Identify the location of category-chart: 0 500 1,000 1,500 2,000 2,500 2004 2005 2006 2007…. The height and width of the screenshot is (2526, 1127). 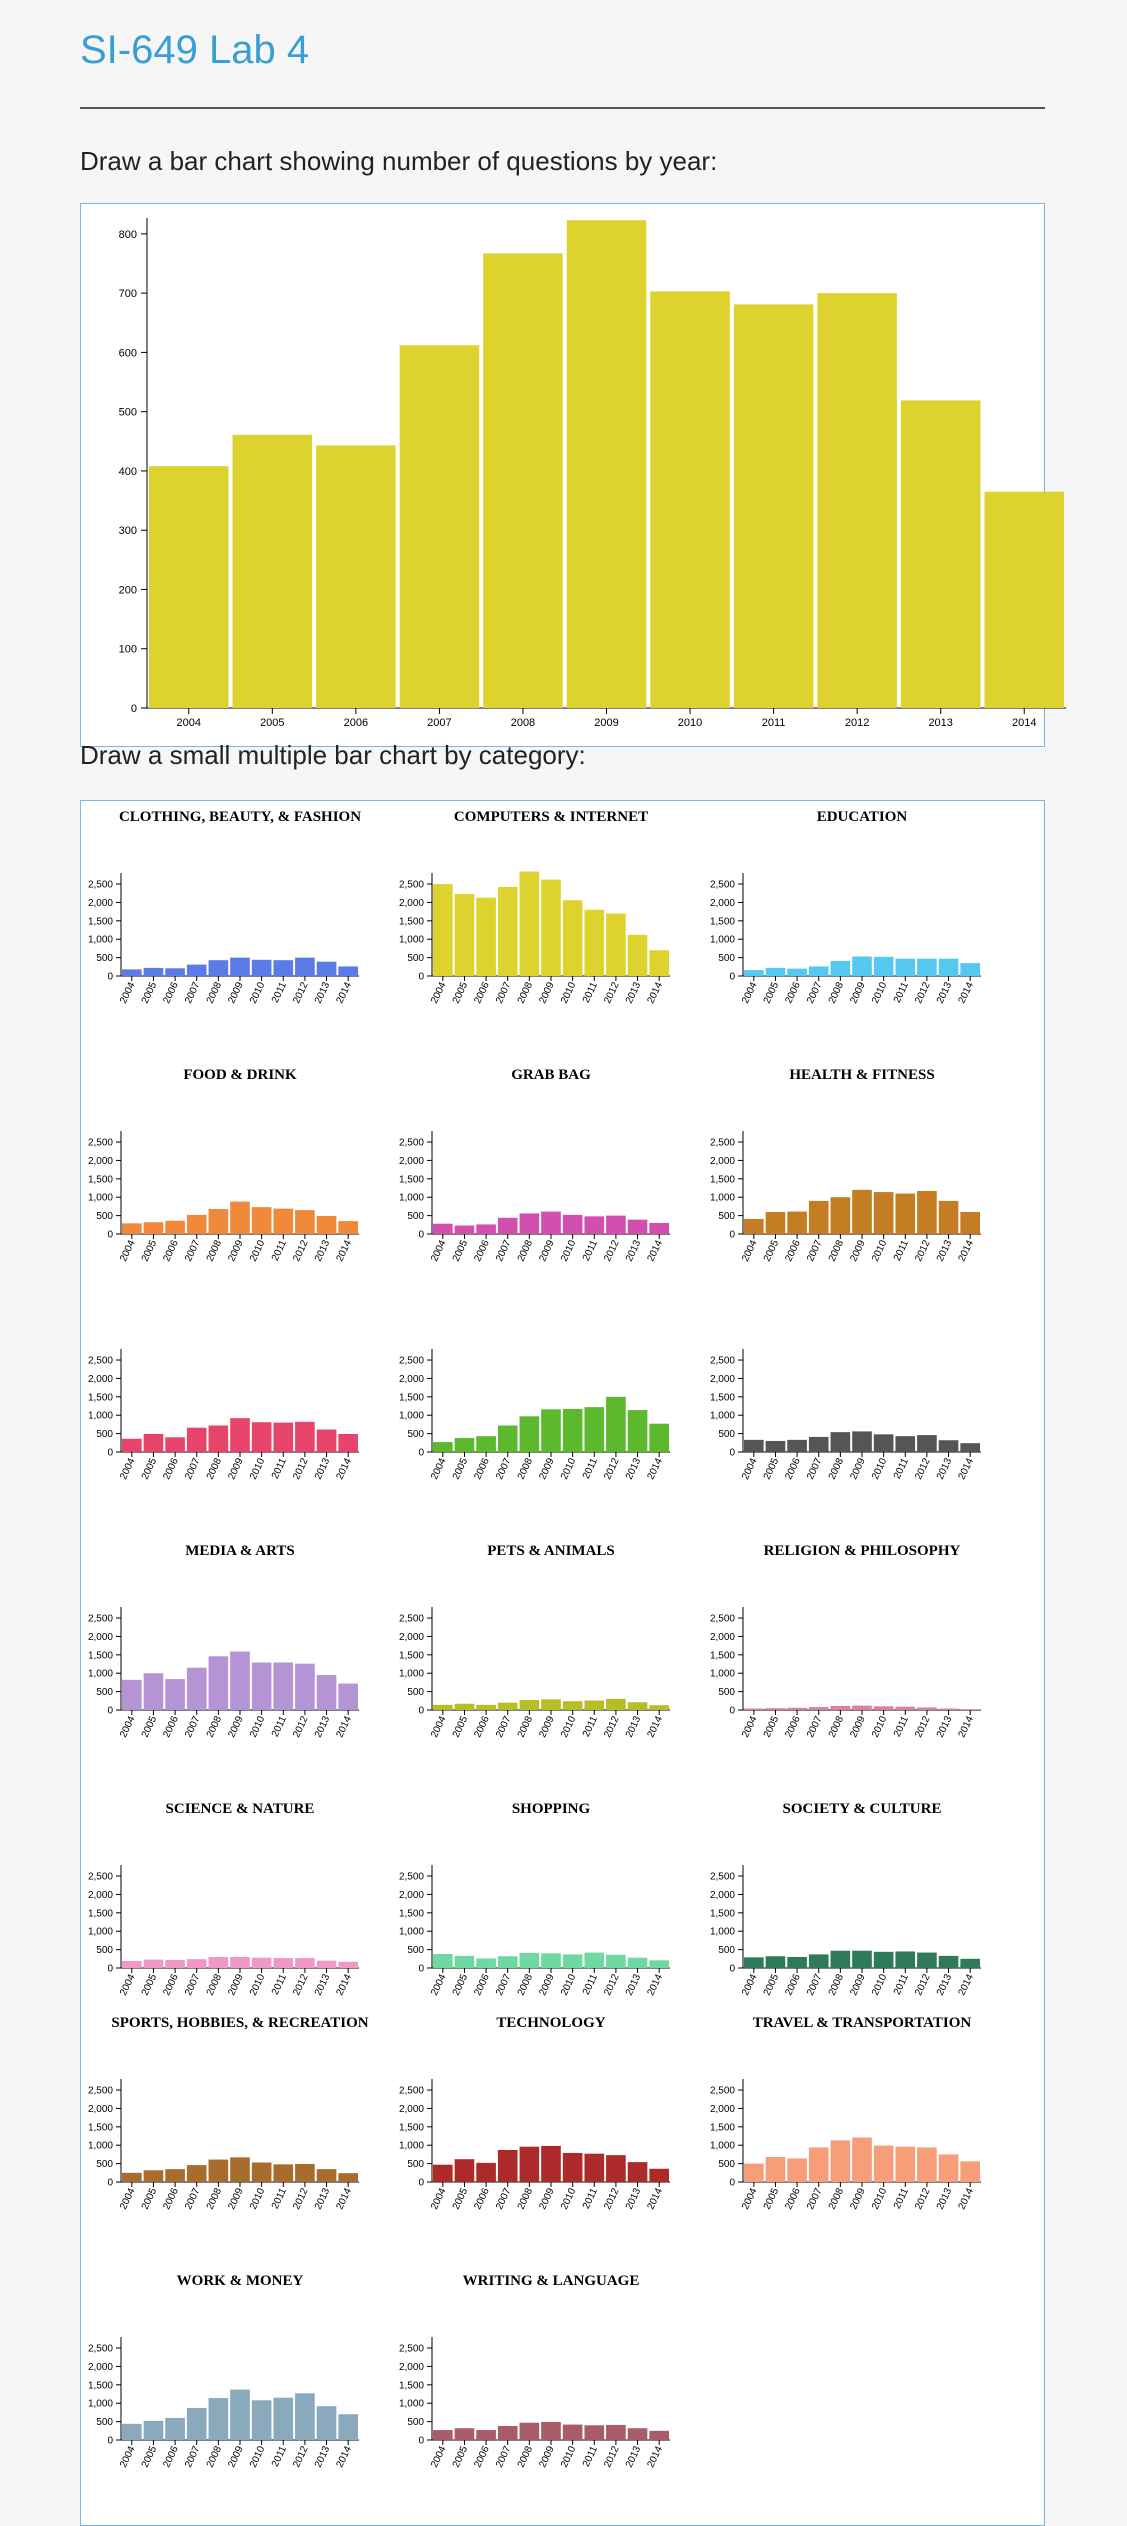
(845, 1415).